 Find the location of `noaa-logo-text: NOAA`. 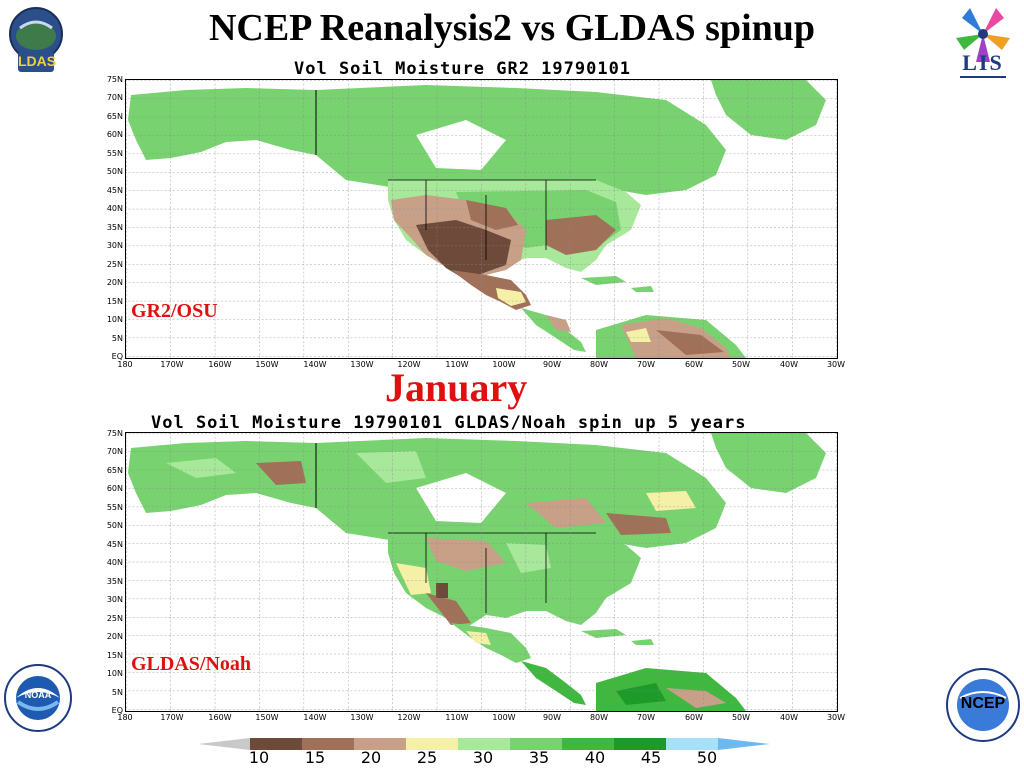

noaa-logo-text: NOAA is located at coordinates (38, 695).